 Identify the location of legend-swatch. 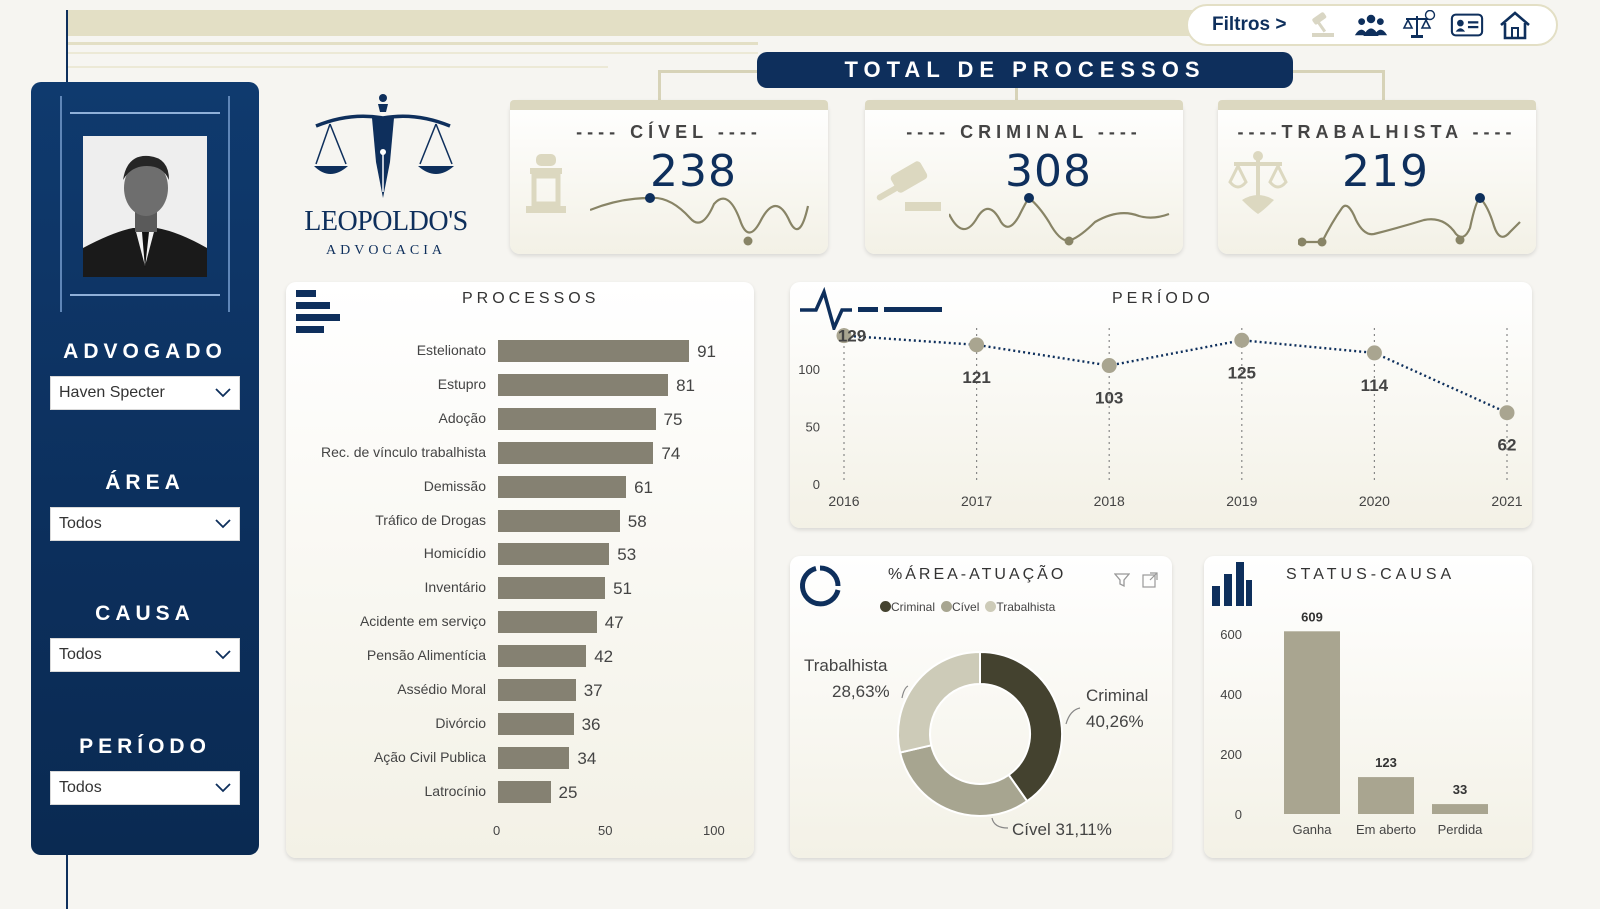
(947, 606).